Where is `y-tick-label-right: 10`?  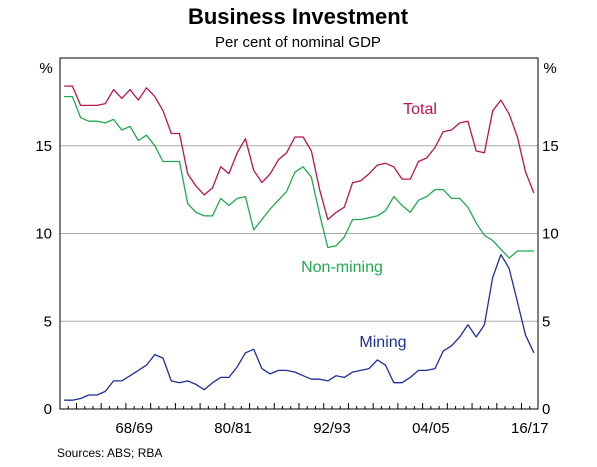 y-tick-label-right: 10 is located at coordinates (550, 234).